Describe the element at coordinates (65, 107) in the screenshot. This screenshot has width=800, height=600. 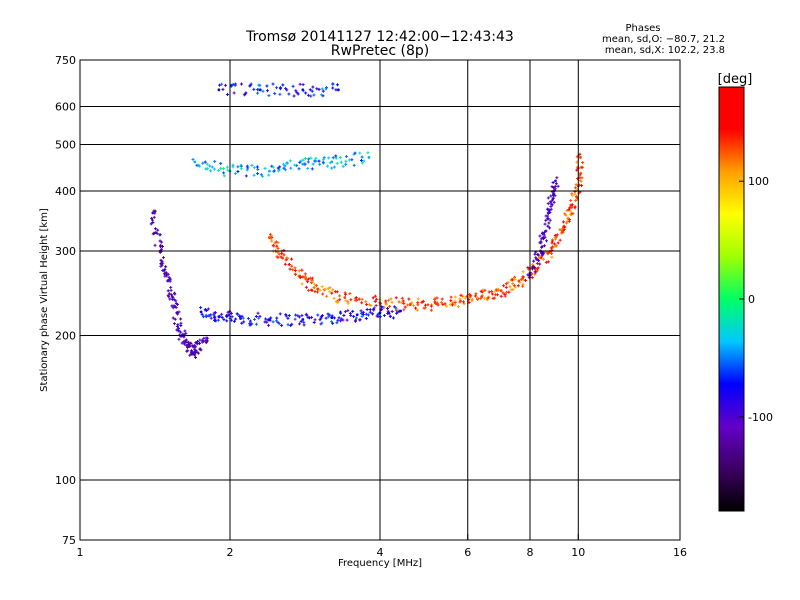
I see `y-tick-label: 600` at that location.